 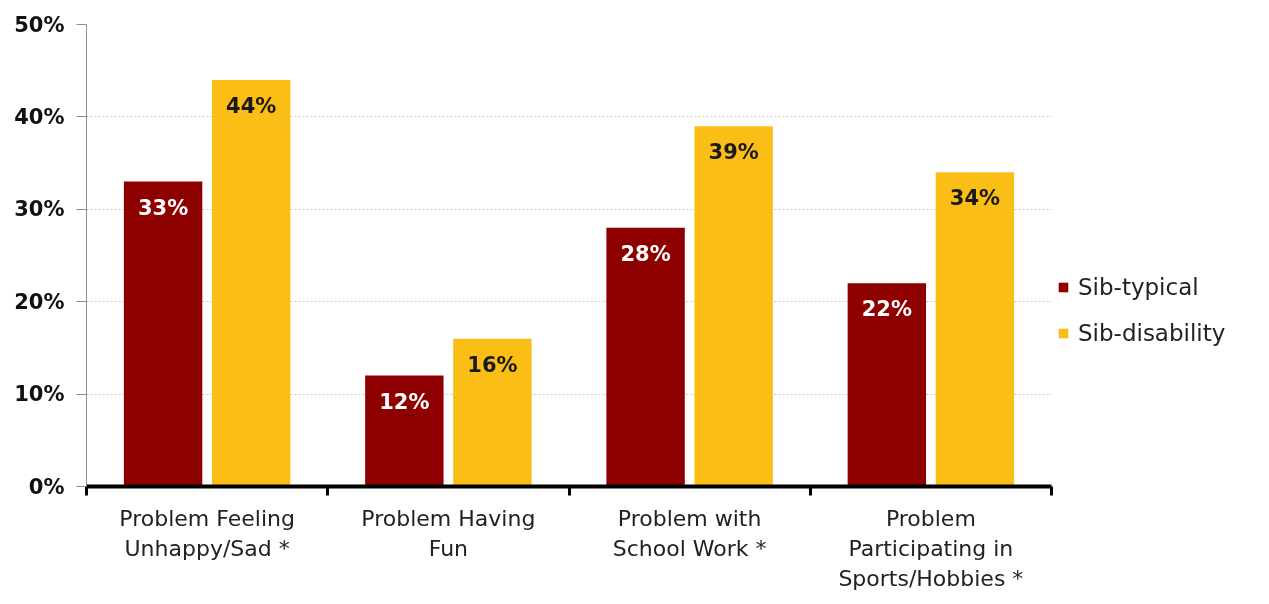 What do you see at coordinates (1152, 333) in the screenshot?
I see `legend-label: Sib-disability` at bounding box center [1152, 333].